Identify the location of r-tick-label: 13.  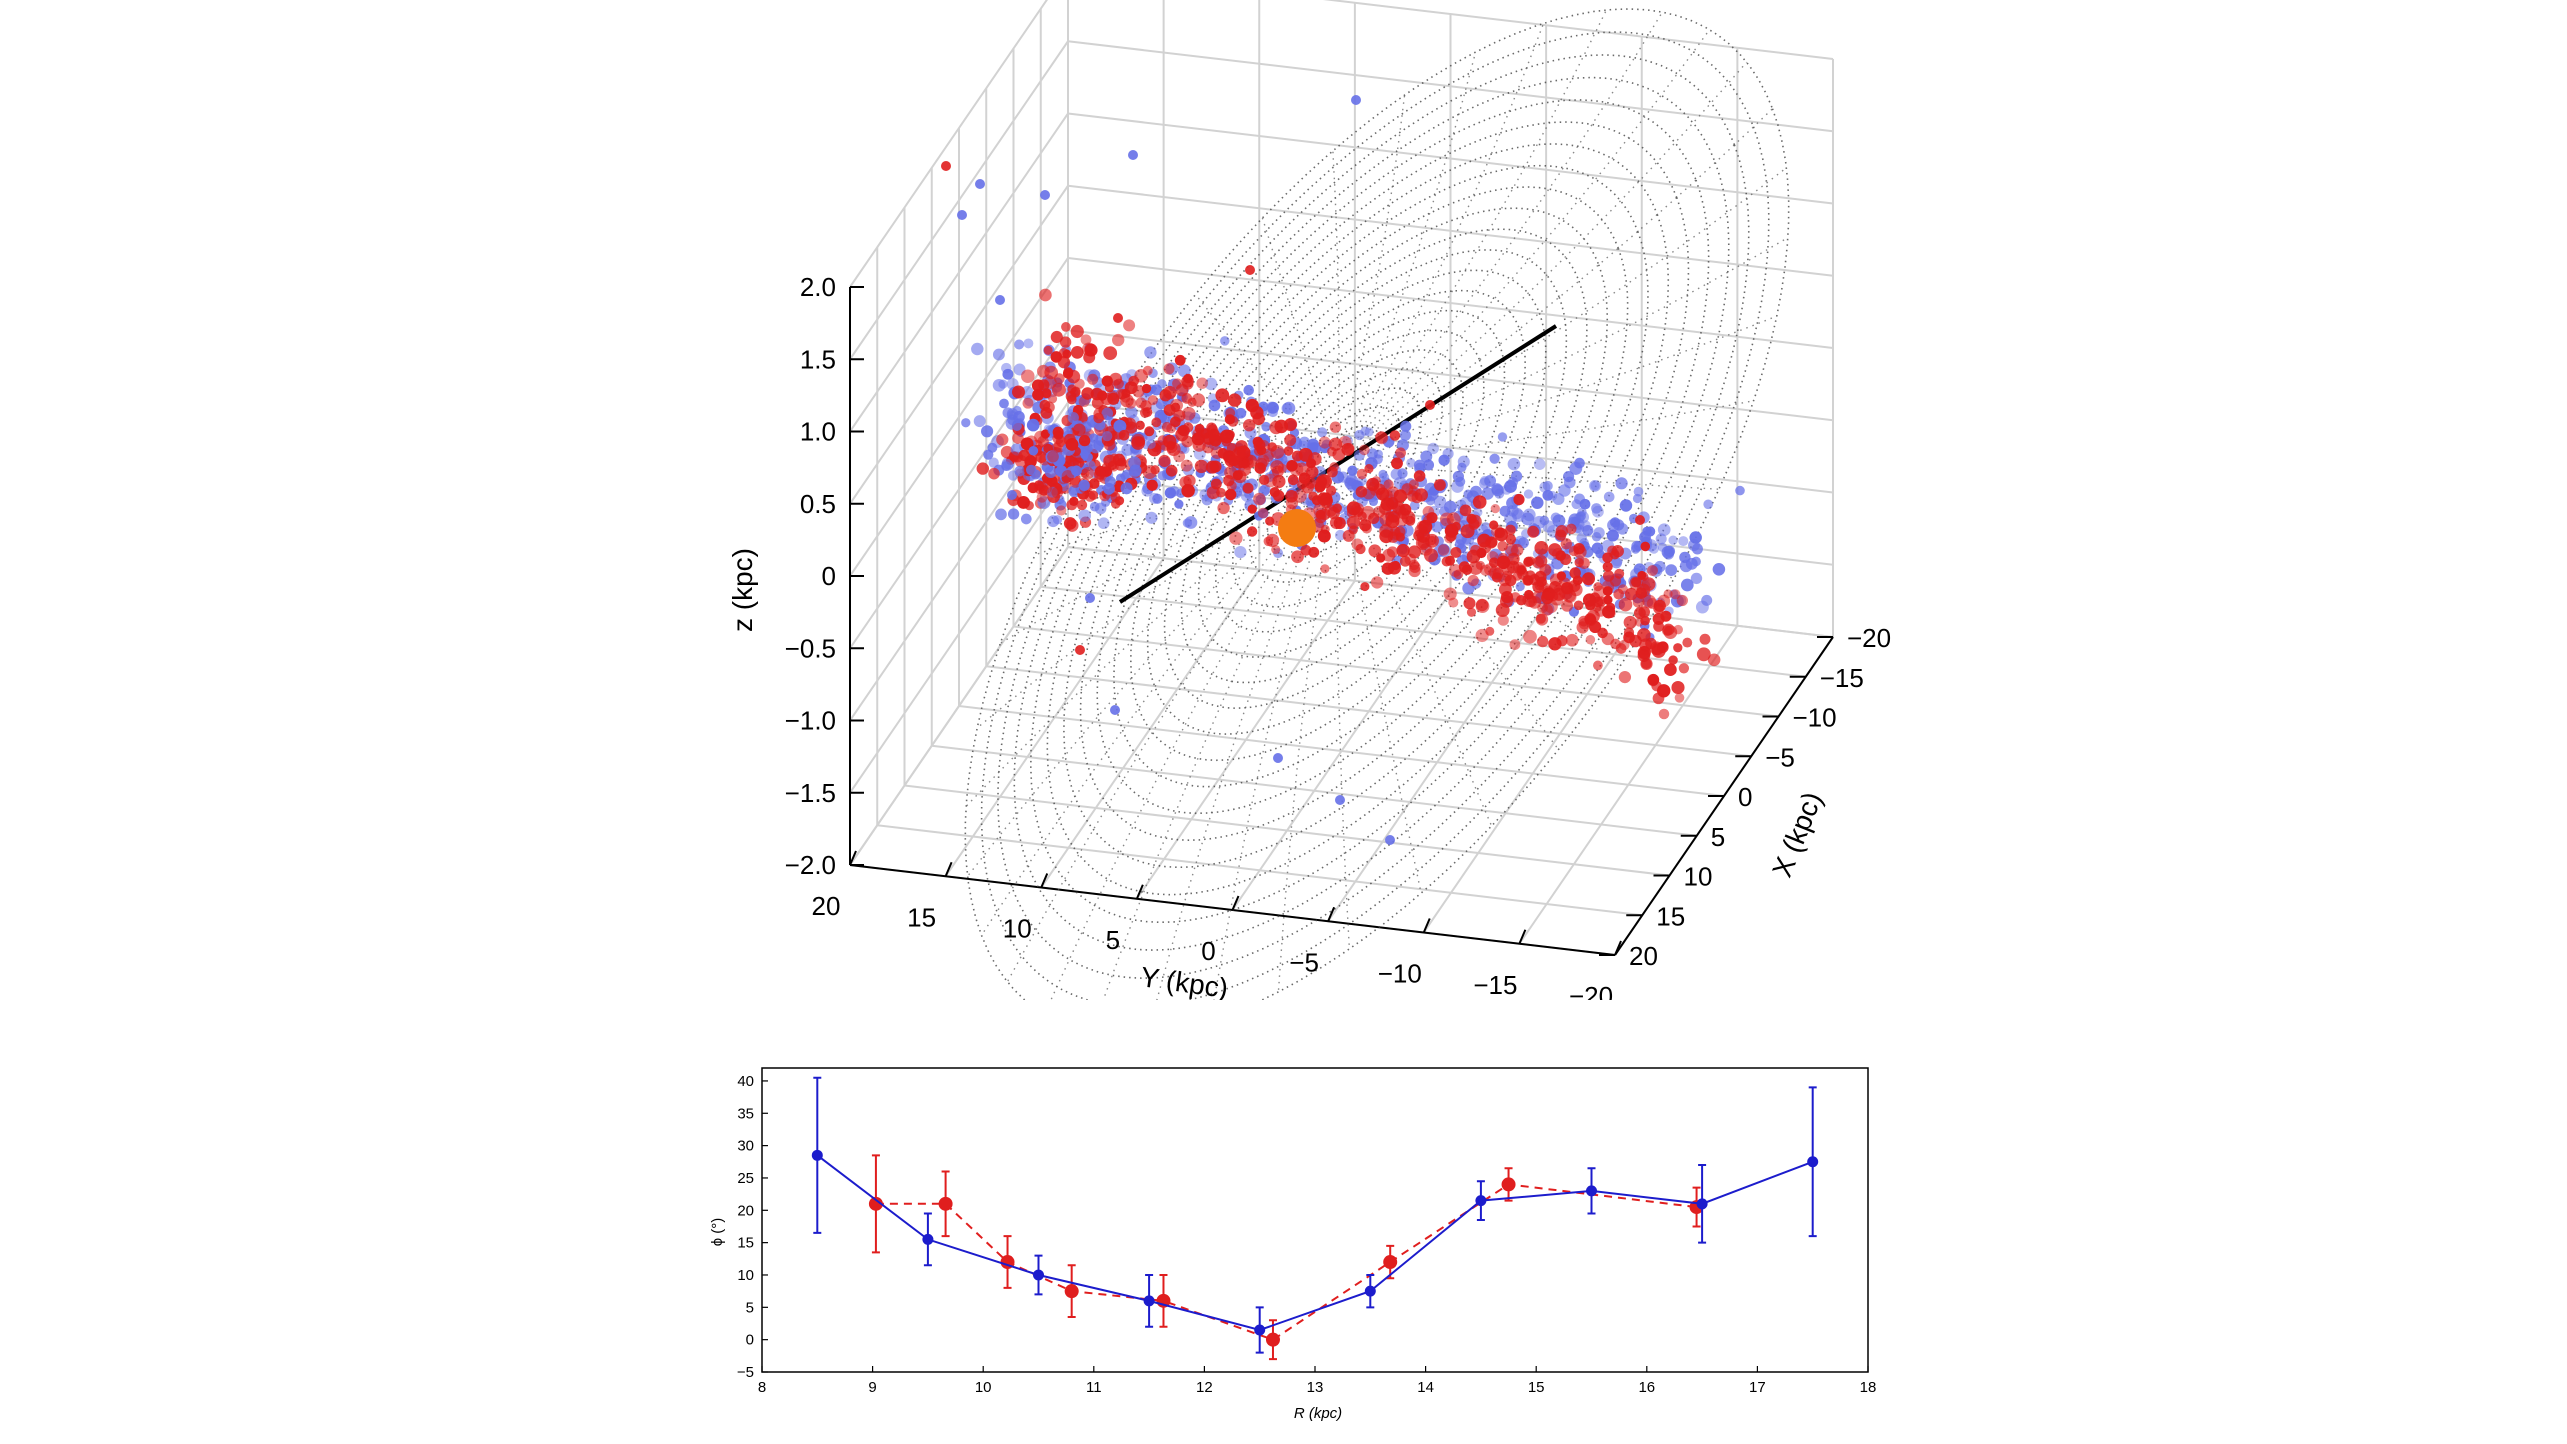
(1315, 1387).